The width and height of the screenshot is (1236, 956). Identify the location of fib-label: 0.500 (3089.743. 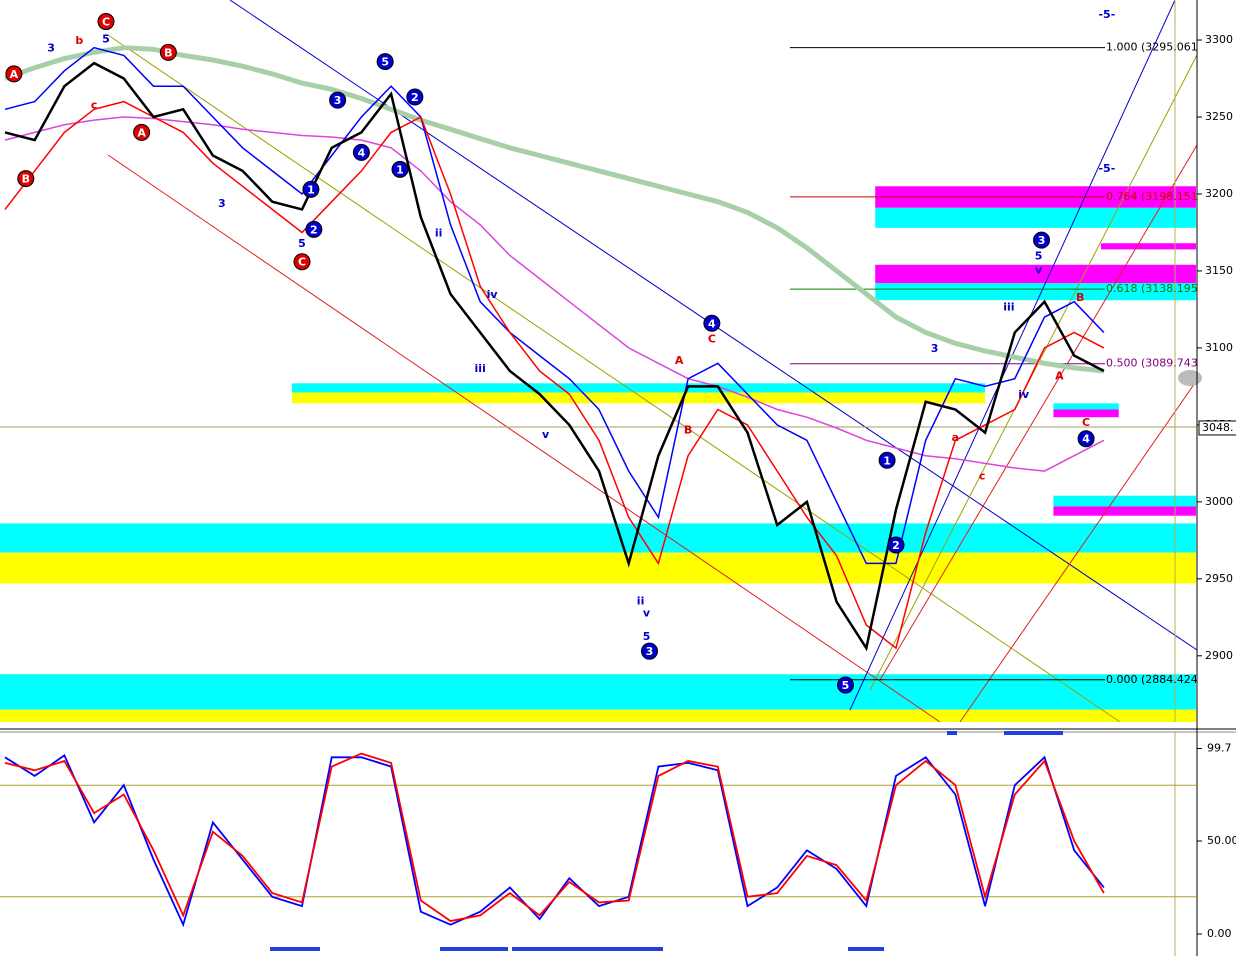
(1152, 363).